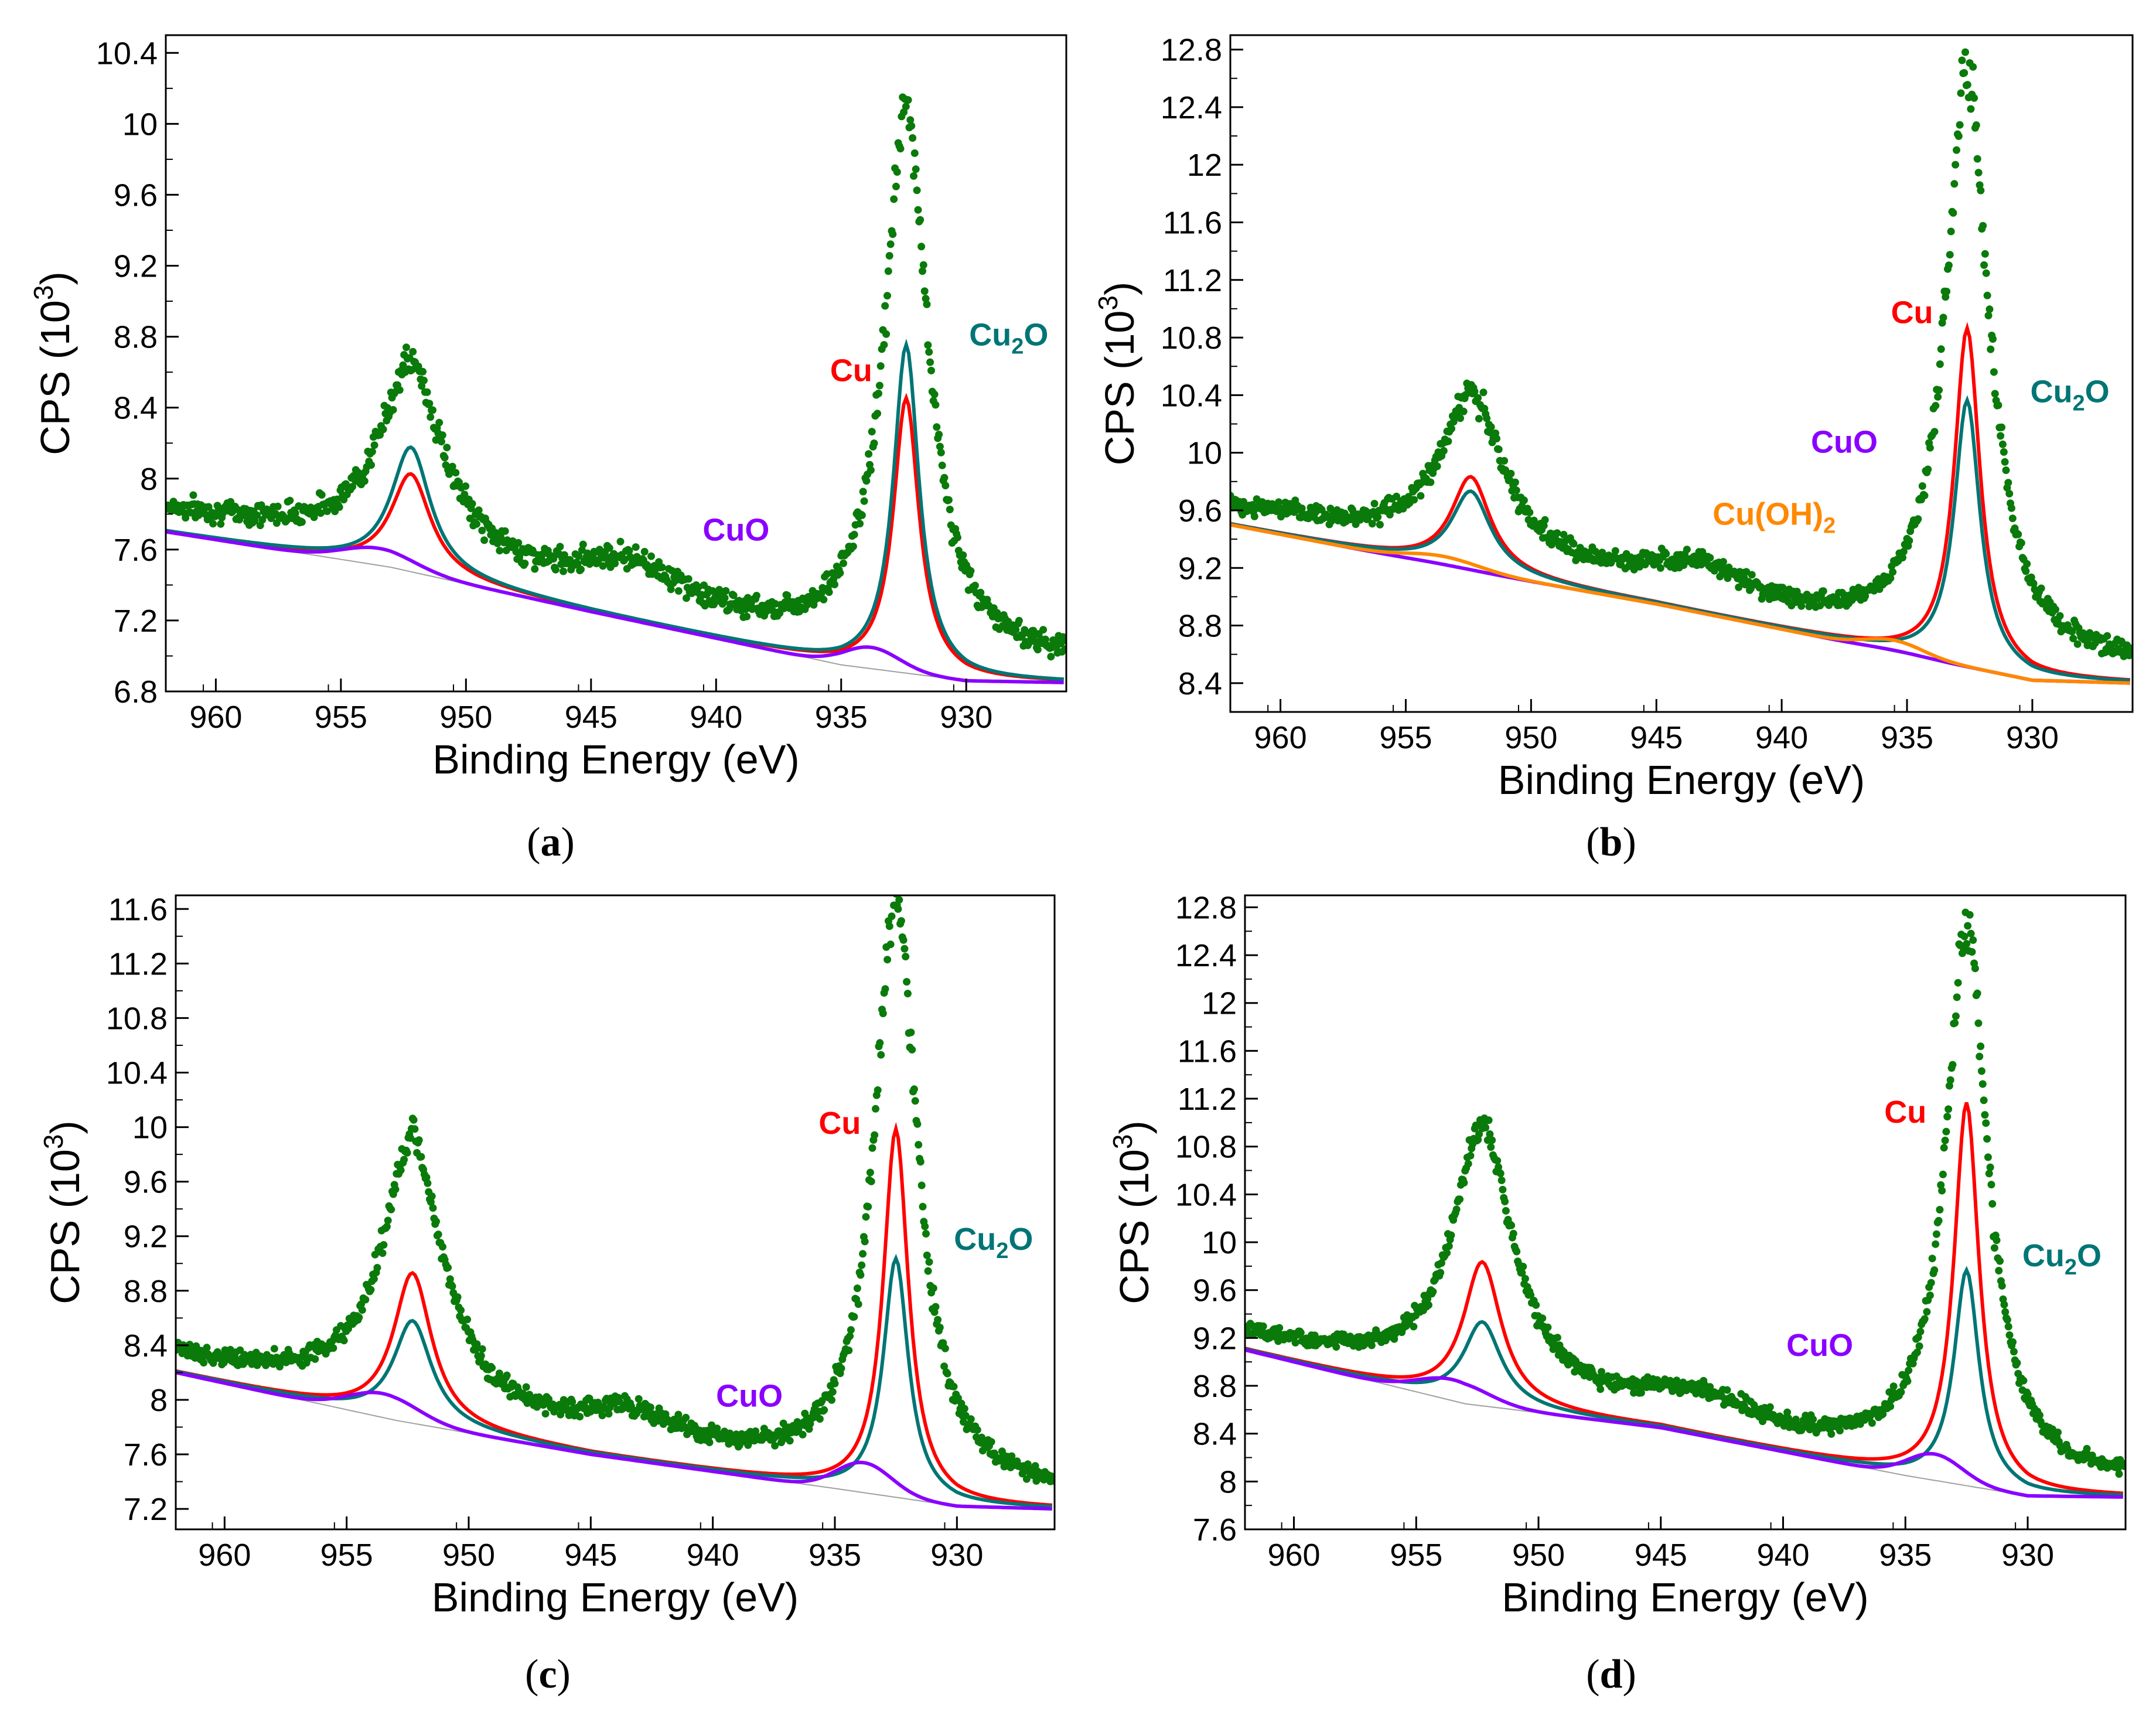 This screenshot has width=2156, height=1711. What do you see at coordinates (1685, 1193) in the screenshot?
I see `data-points` at bounding box center [1685, 1193].